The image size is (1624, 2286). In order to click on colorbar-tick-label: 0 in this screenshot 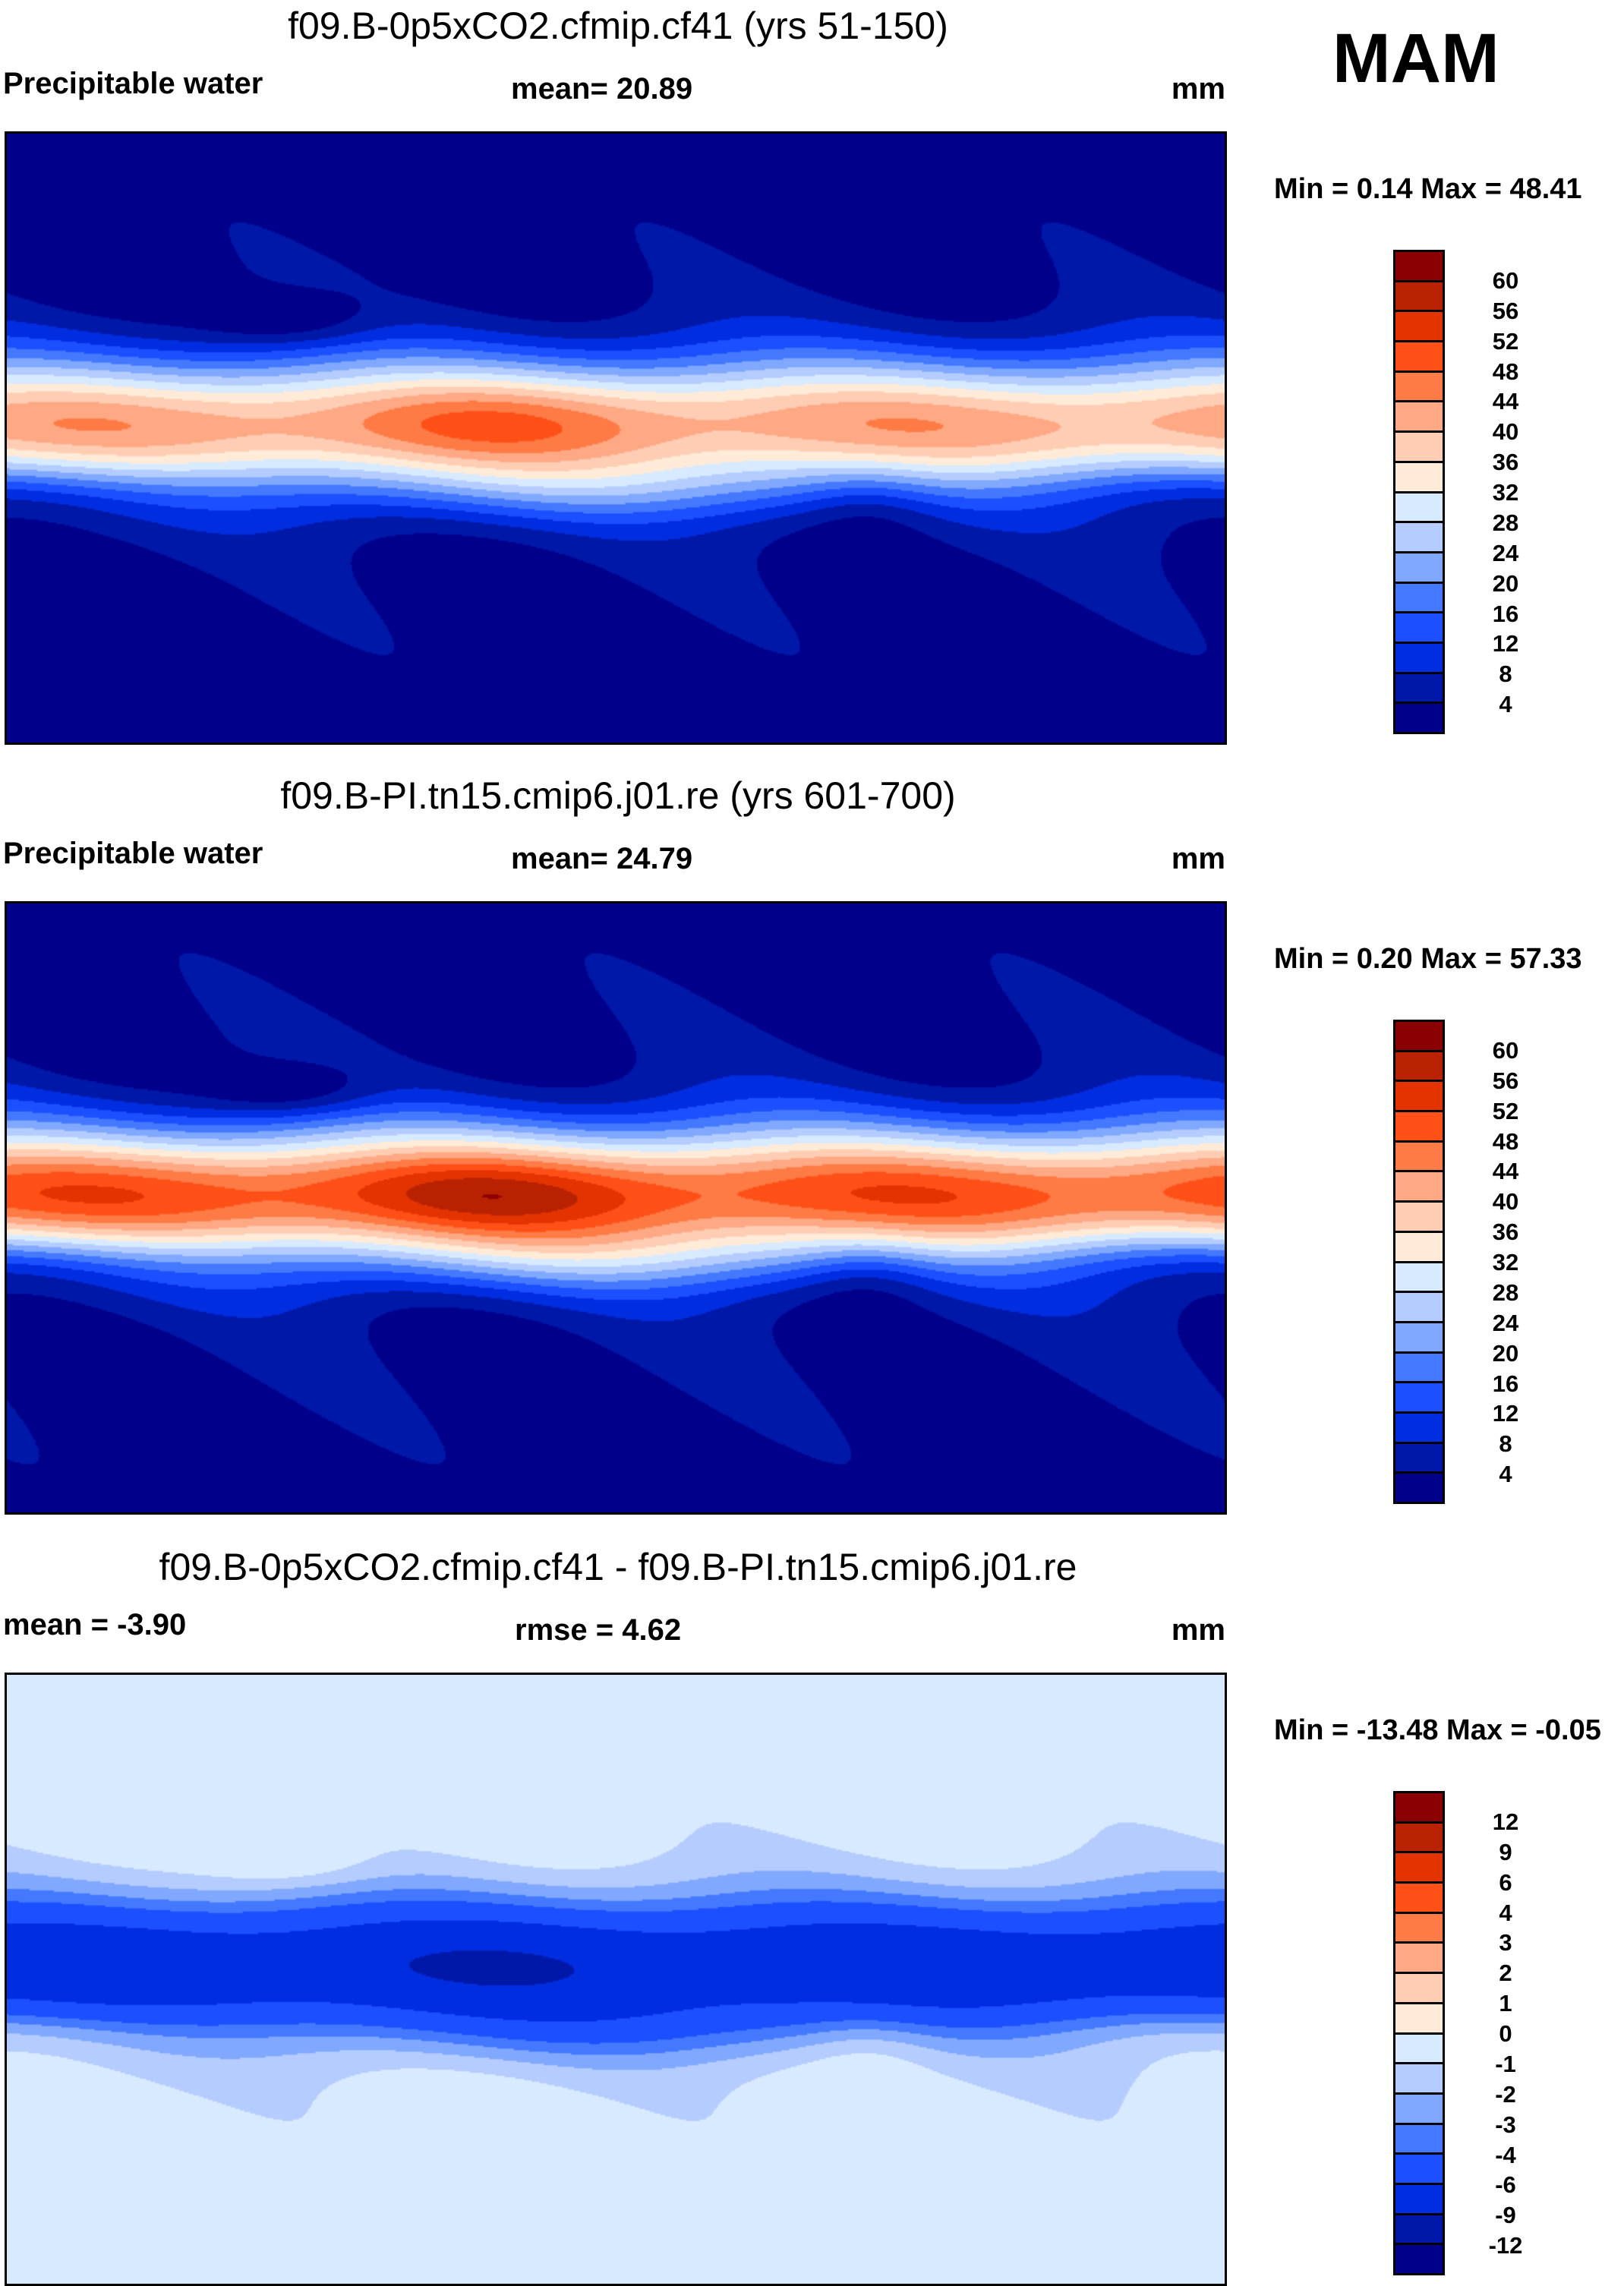, I will do `click(1505, 2033)`.